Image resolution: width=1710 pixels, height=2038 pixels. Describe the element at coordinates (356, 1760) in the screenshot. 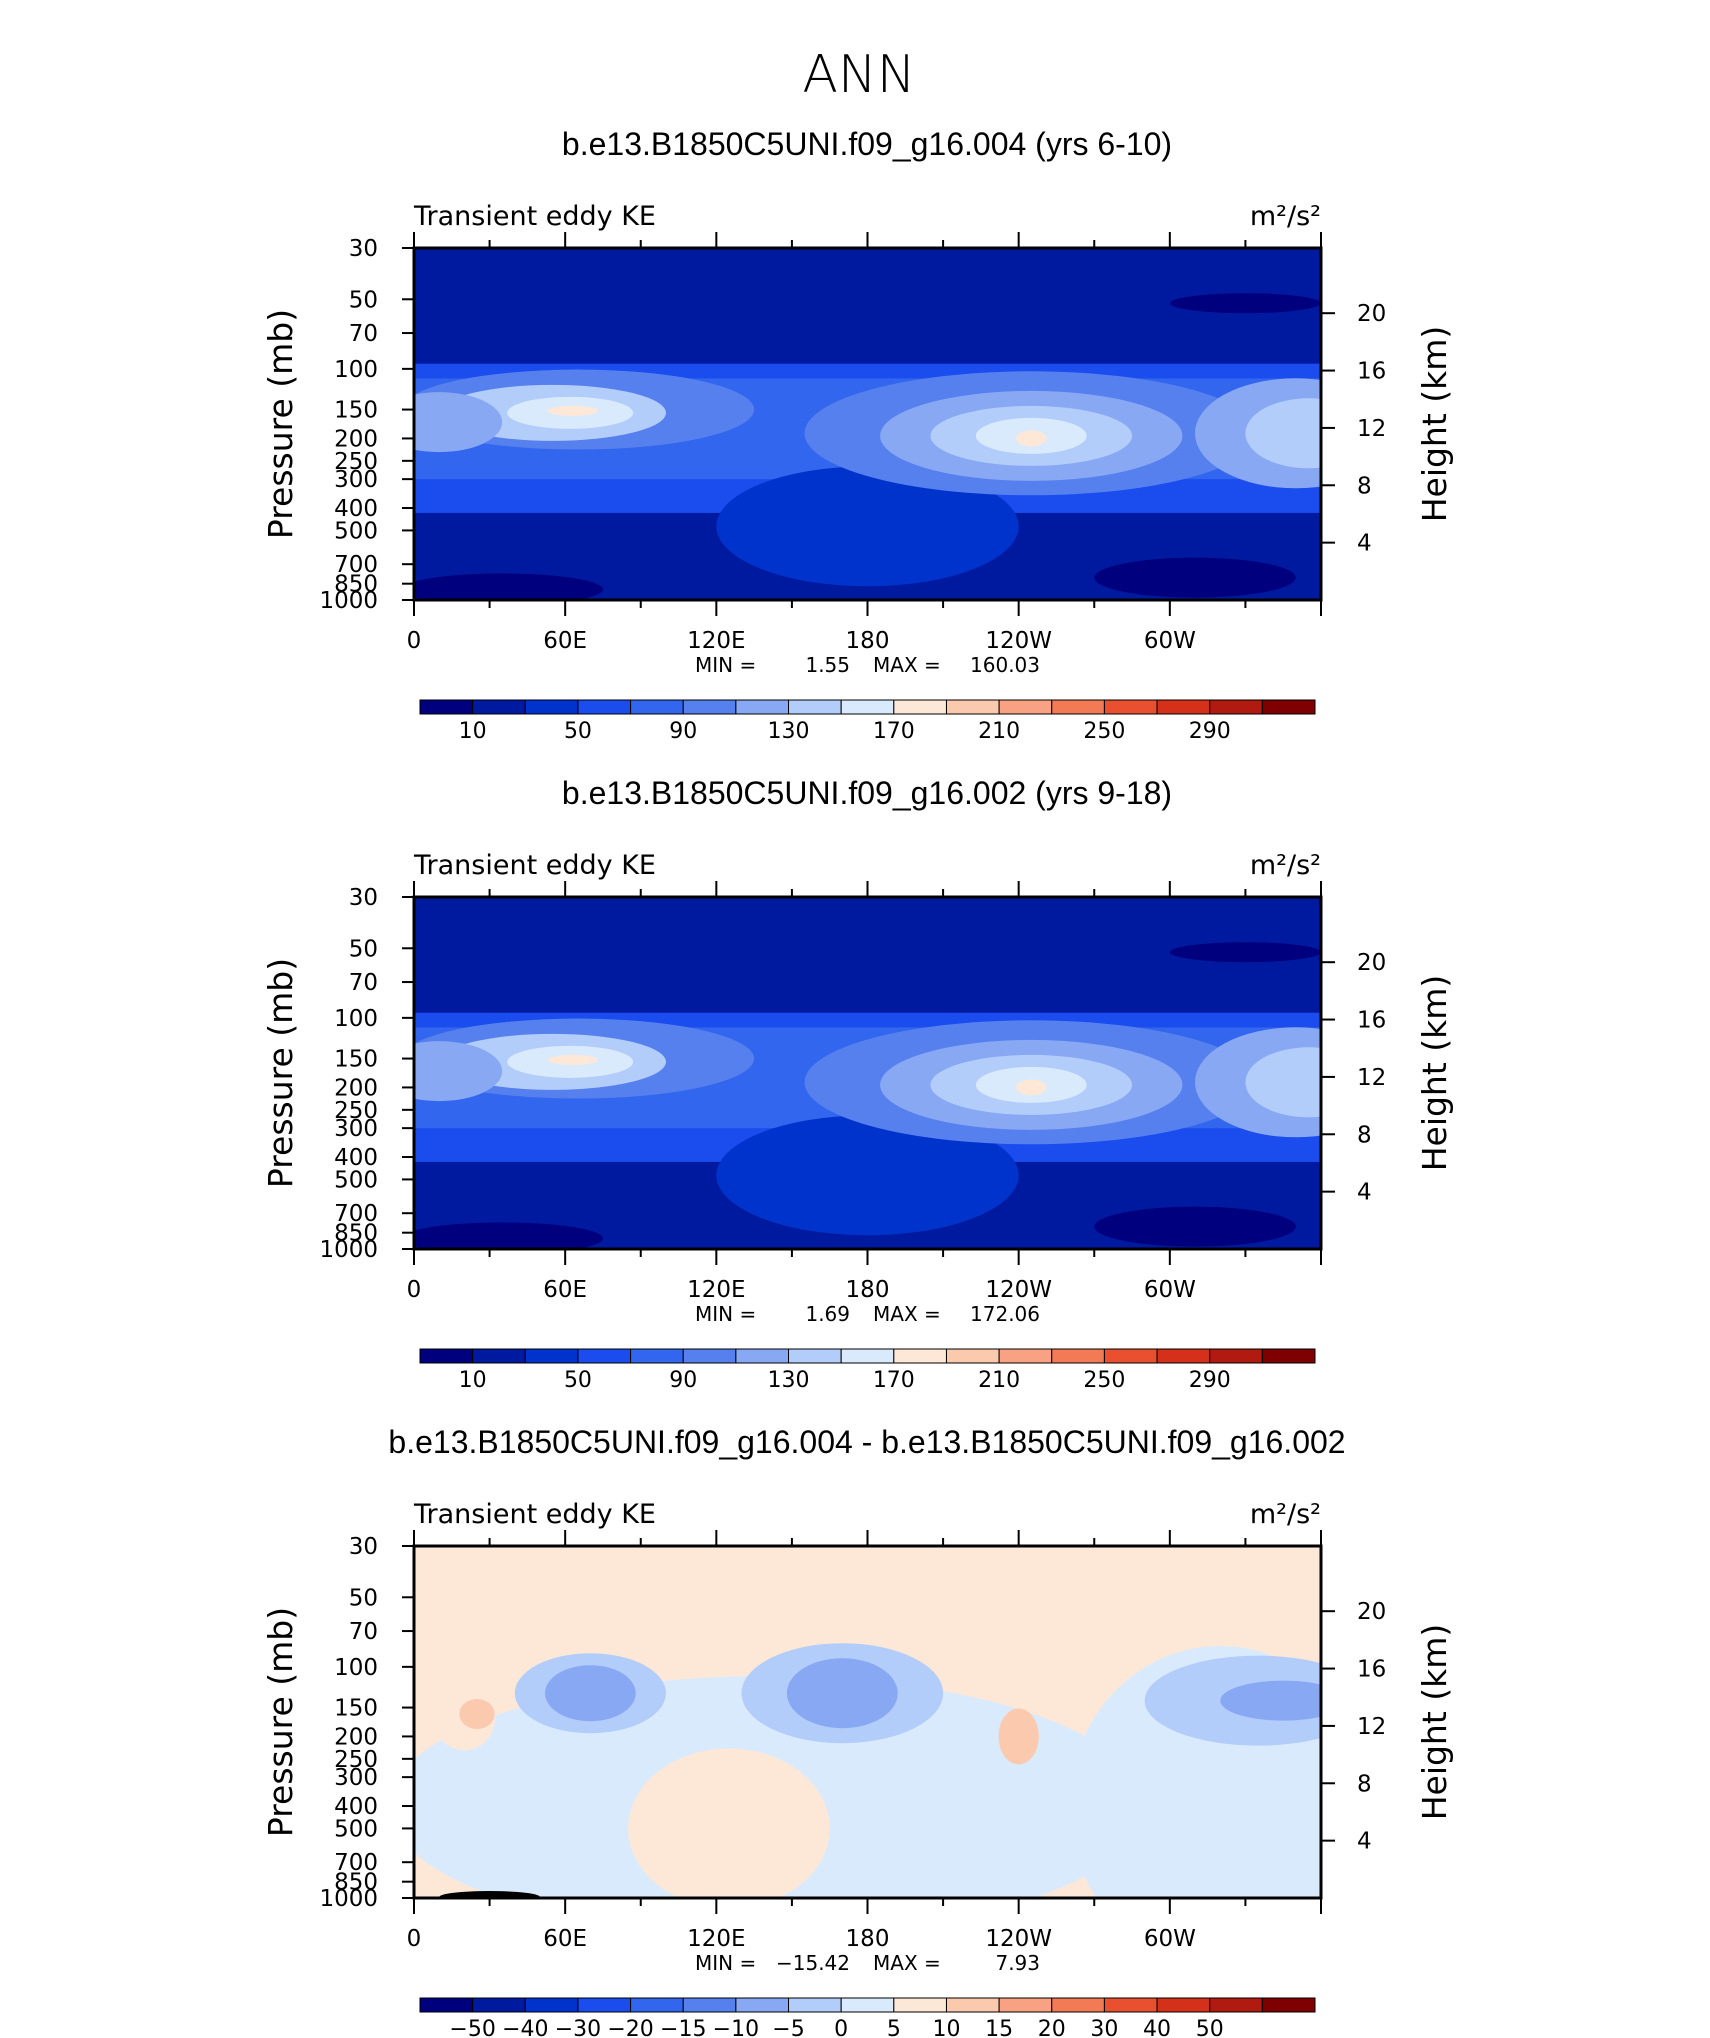

I see `y-tick-label: 250` at that location.